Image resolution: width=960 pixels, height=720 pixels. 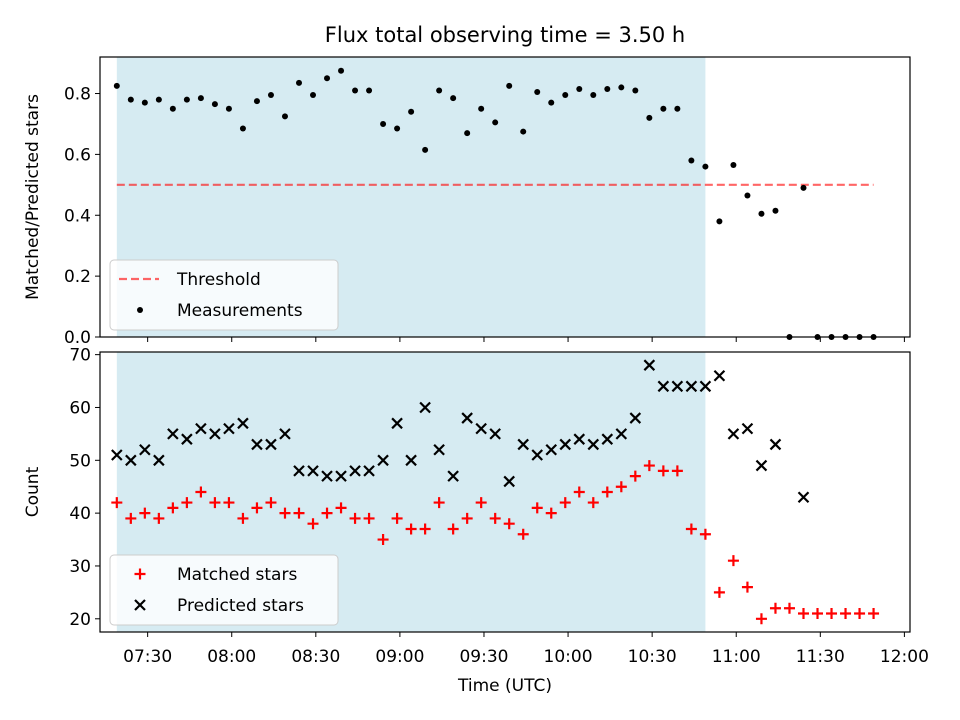 I want to click on x-tick-label: 11:00, so click(x=736, y=657).